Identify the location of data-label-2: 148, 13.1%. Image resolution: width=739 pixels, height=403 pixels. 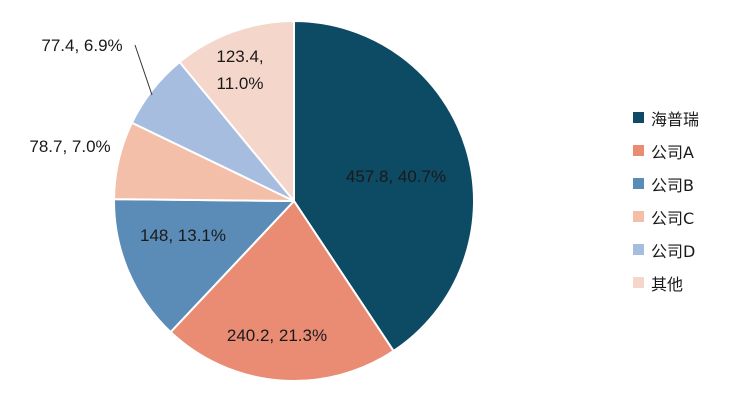
(183, 235).